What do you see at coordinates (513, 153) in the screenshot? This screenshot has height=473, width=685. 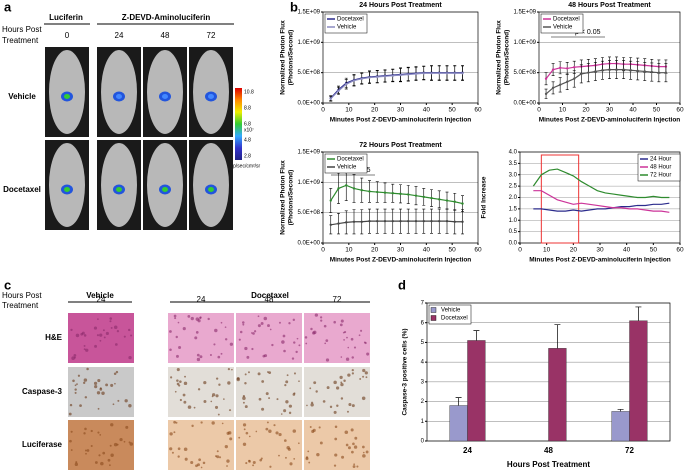 I see `y-tick-label: 4.0` at bounding box center [513, 153].